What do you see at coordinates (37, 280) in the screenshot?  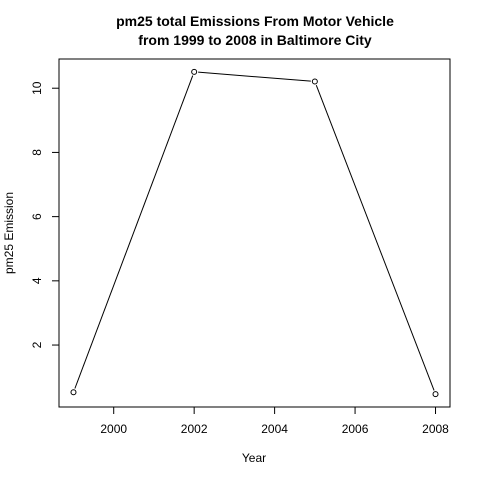 I see `y-tick-label: 4` at bounding box center [37, 280].